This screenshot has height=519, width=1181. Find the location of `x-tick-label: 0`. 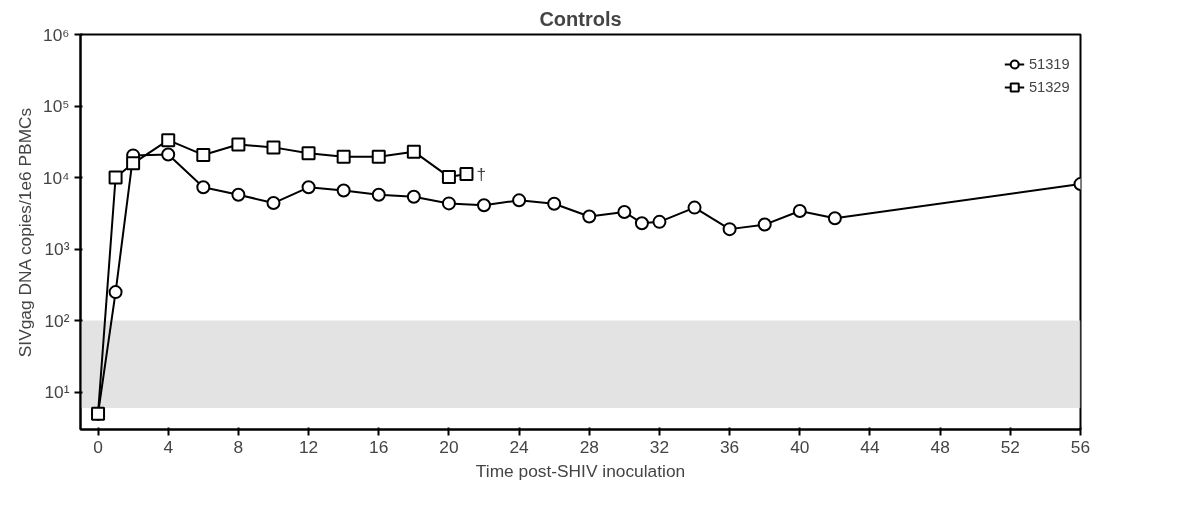

x-tick-label: 0 is located at coordinates (98, 446).